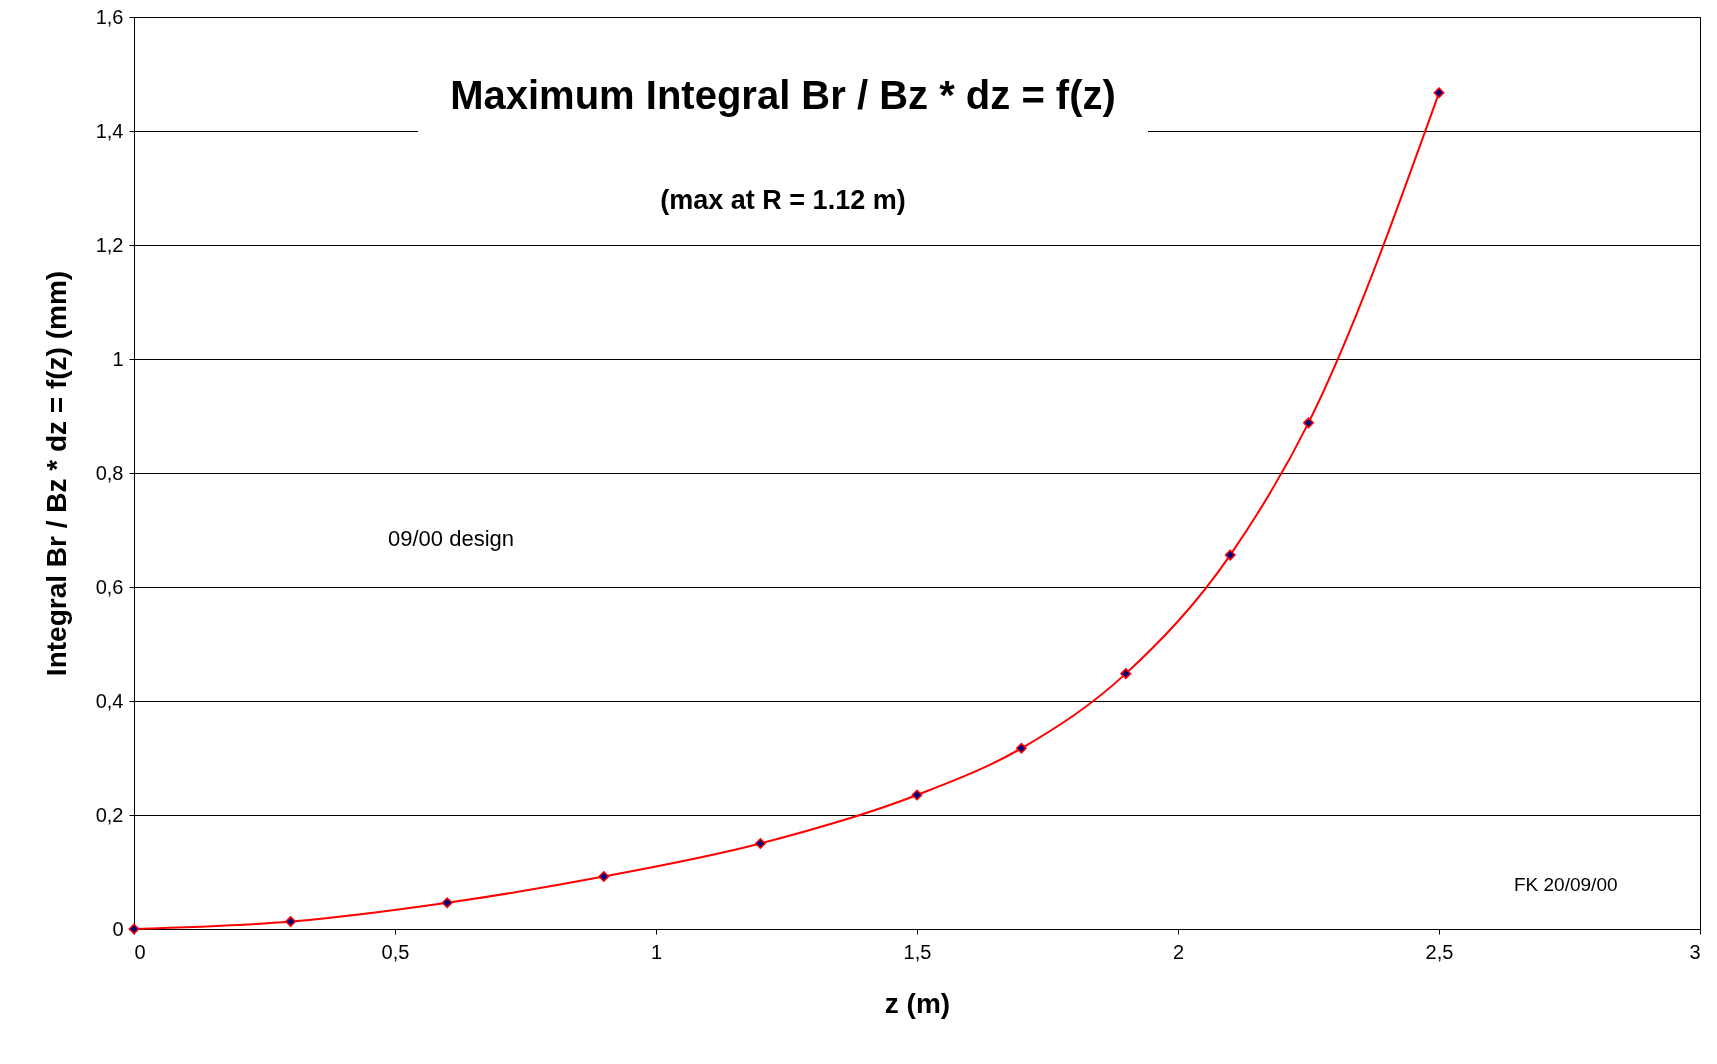 This screenshot has width=1717, height=1064. I want to click on y-tick-label: 1,2, so click(109, 244).